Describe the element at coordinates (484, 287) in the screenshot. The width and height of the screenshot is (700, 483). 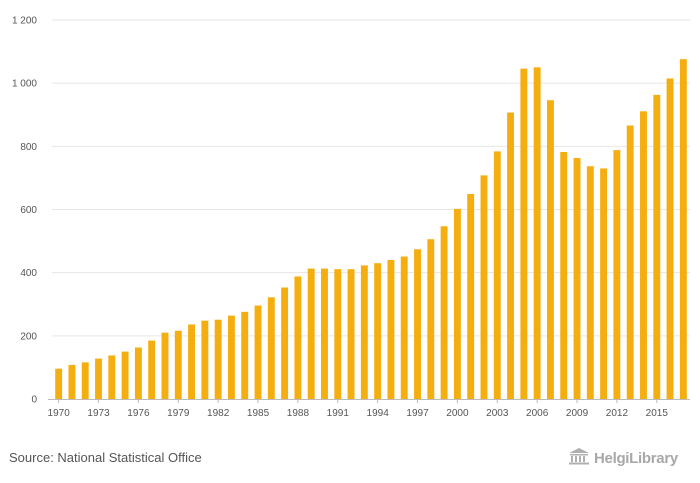
I see `bar-2002` at that location.